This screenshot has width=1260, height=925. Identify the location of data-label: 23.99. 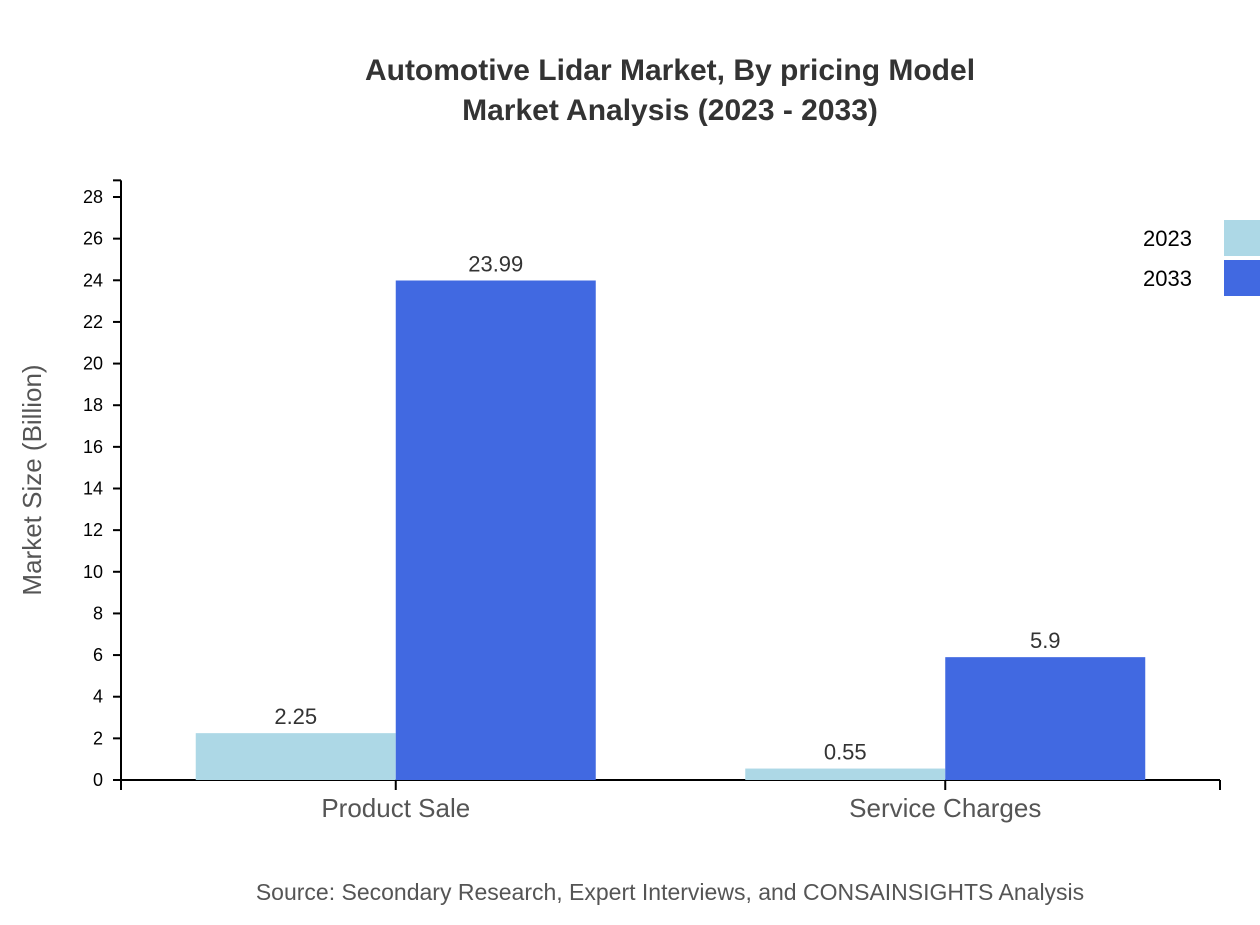
(495, 263).